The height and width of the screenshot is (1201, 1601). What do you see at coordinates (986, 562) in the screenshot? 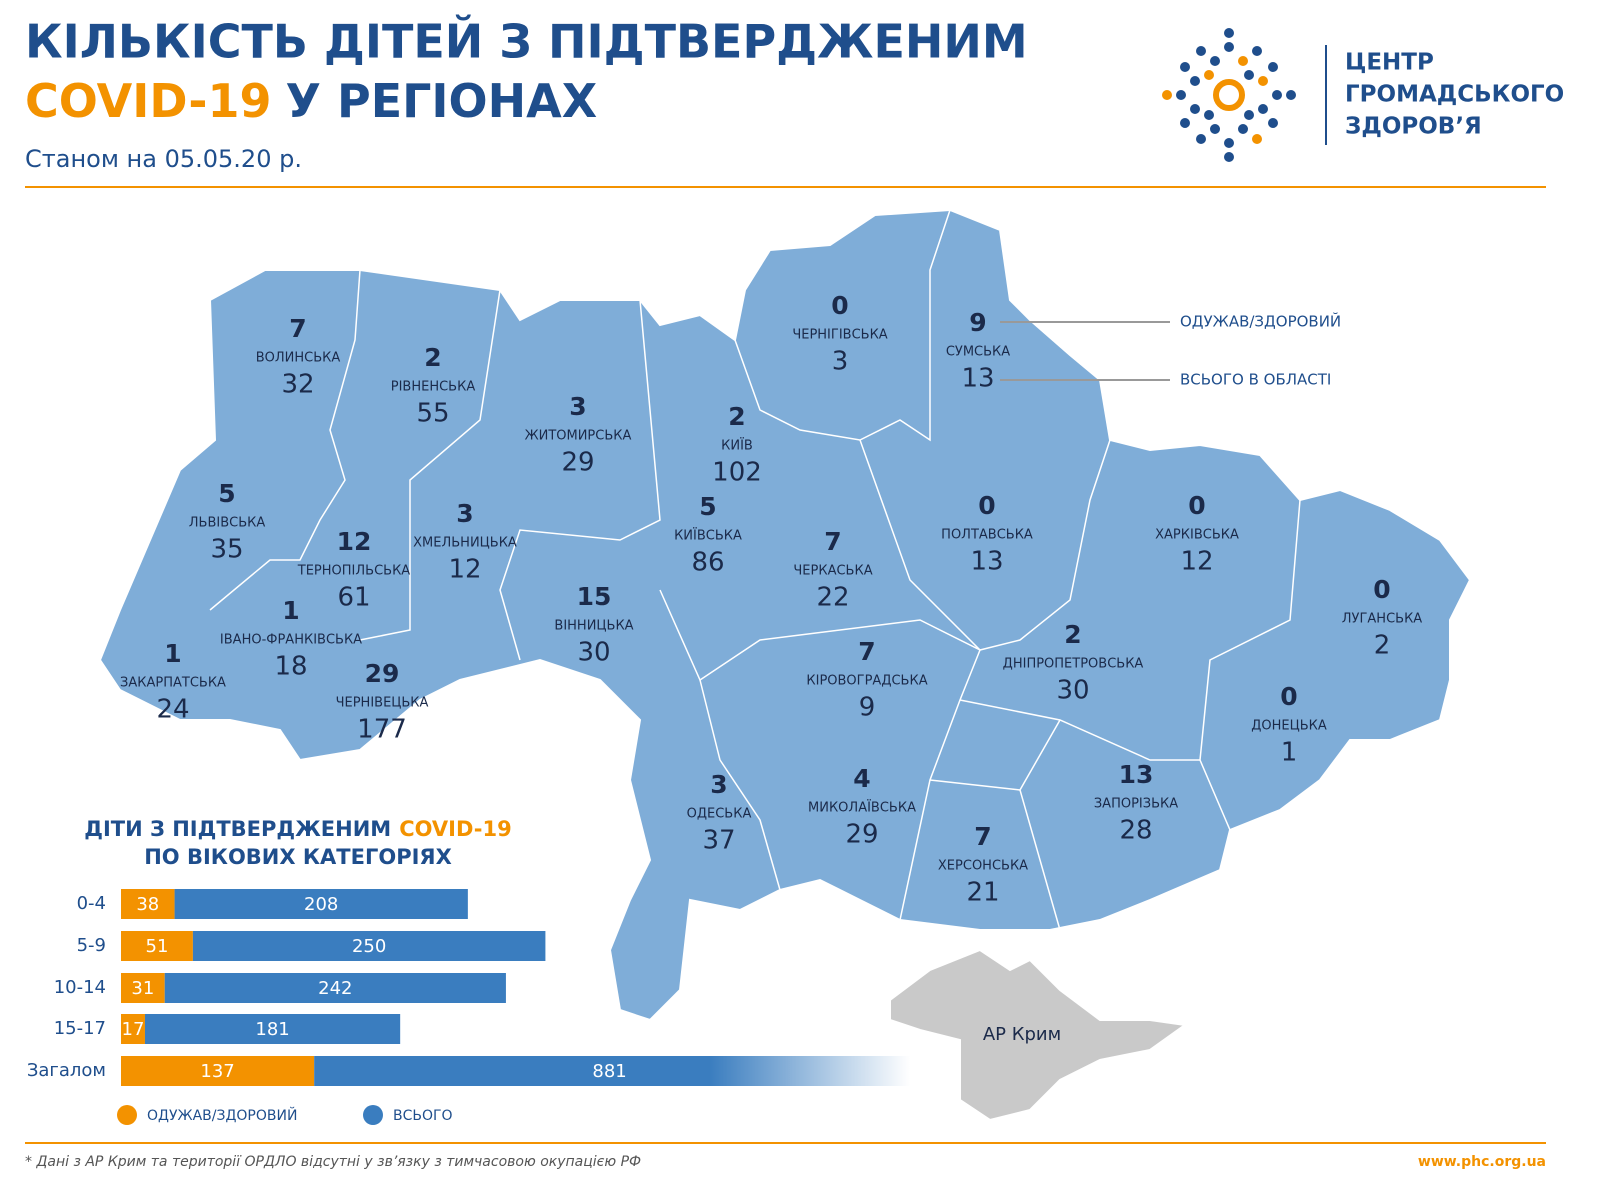
I see `region-total: 13` at bounding box center [986, 562].